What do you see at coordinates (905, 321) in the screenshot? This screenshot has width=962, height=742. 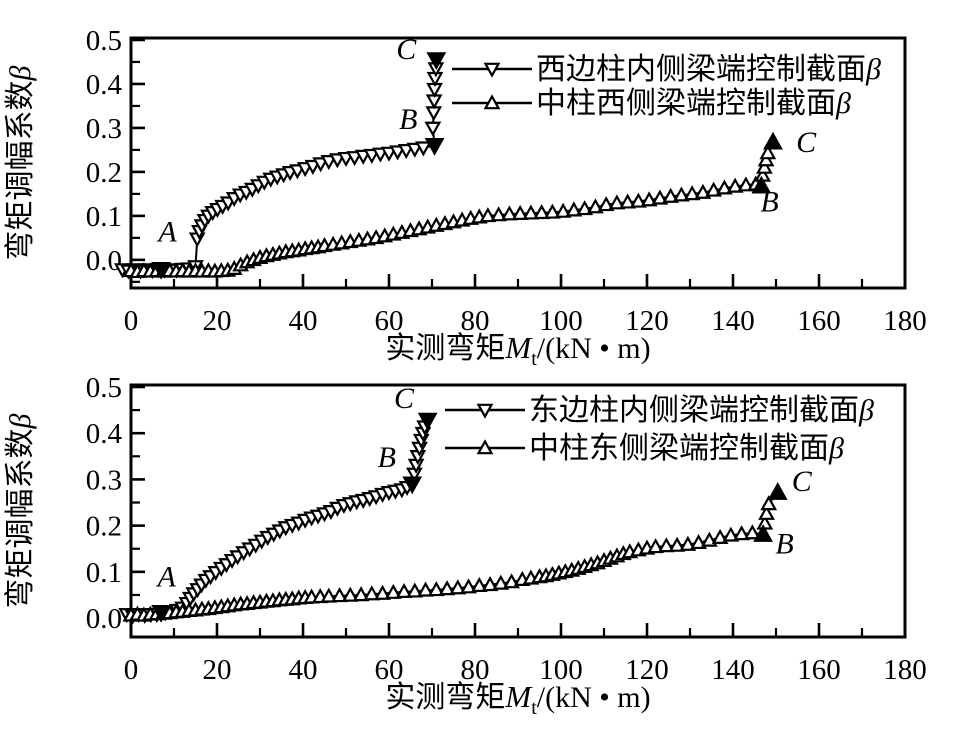 I see `x-tick-label: 180` at bounding box center [905, 321].